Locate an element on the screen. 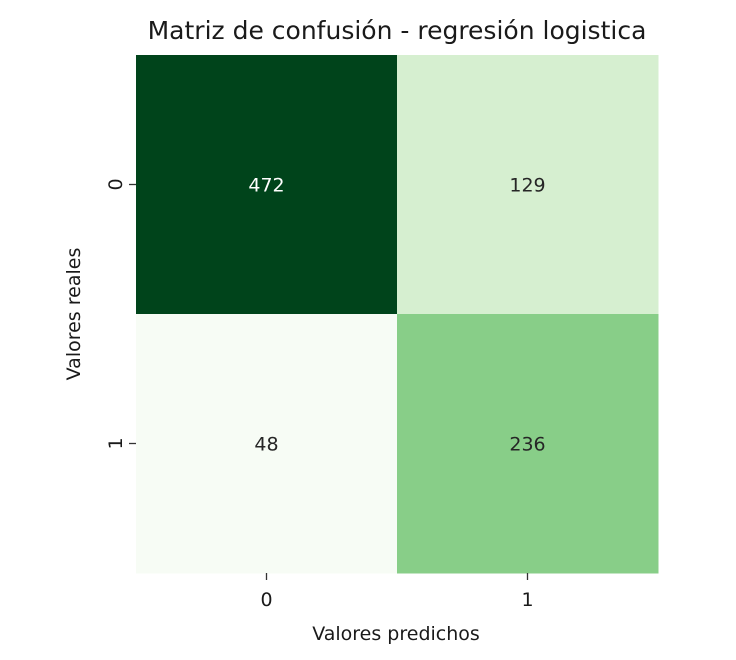 Image resolution: width=736 pixels, height=660 pixels. heatmap-cell-r1-c0 is located at coordinates (267, 444).